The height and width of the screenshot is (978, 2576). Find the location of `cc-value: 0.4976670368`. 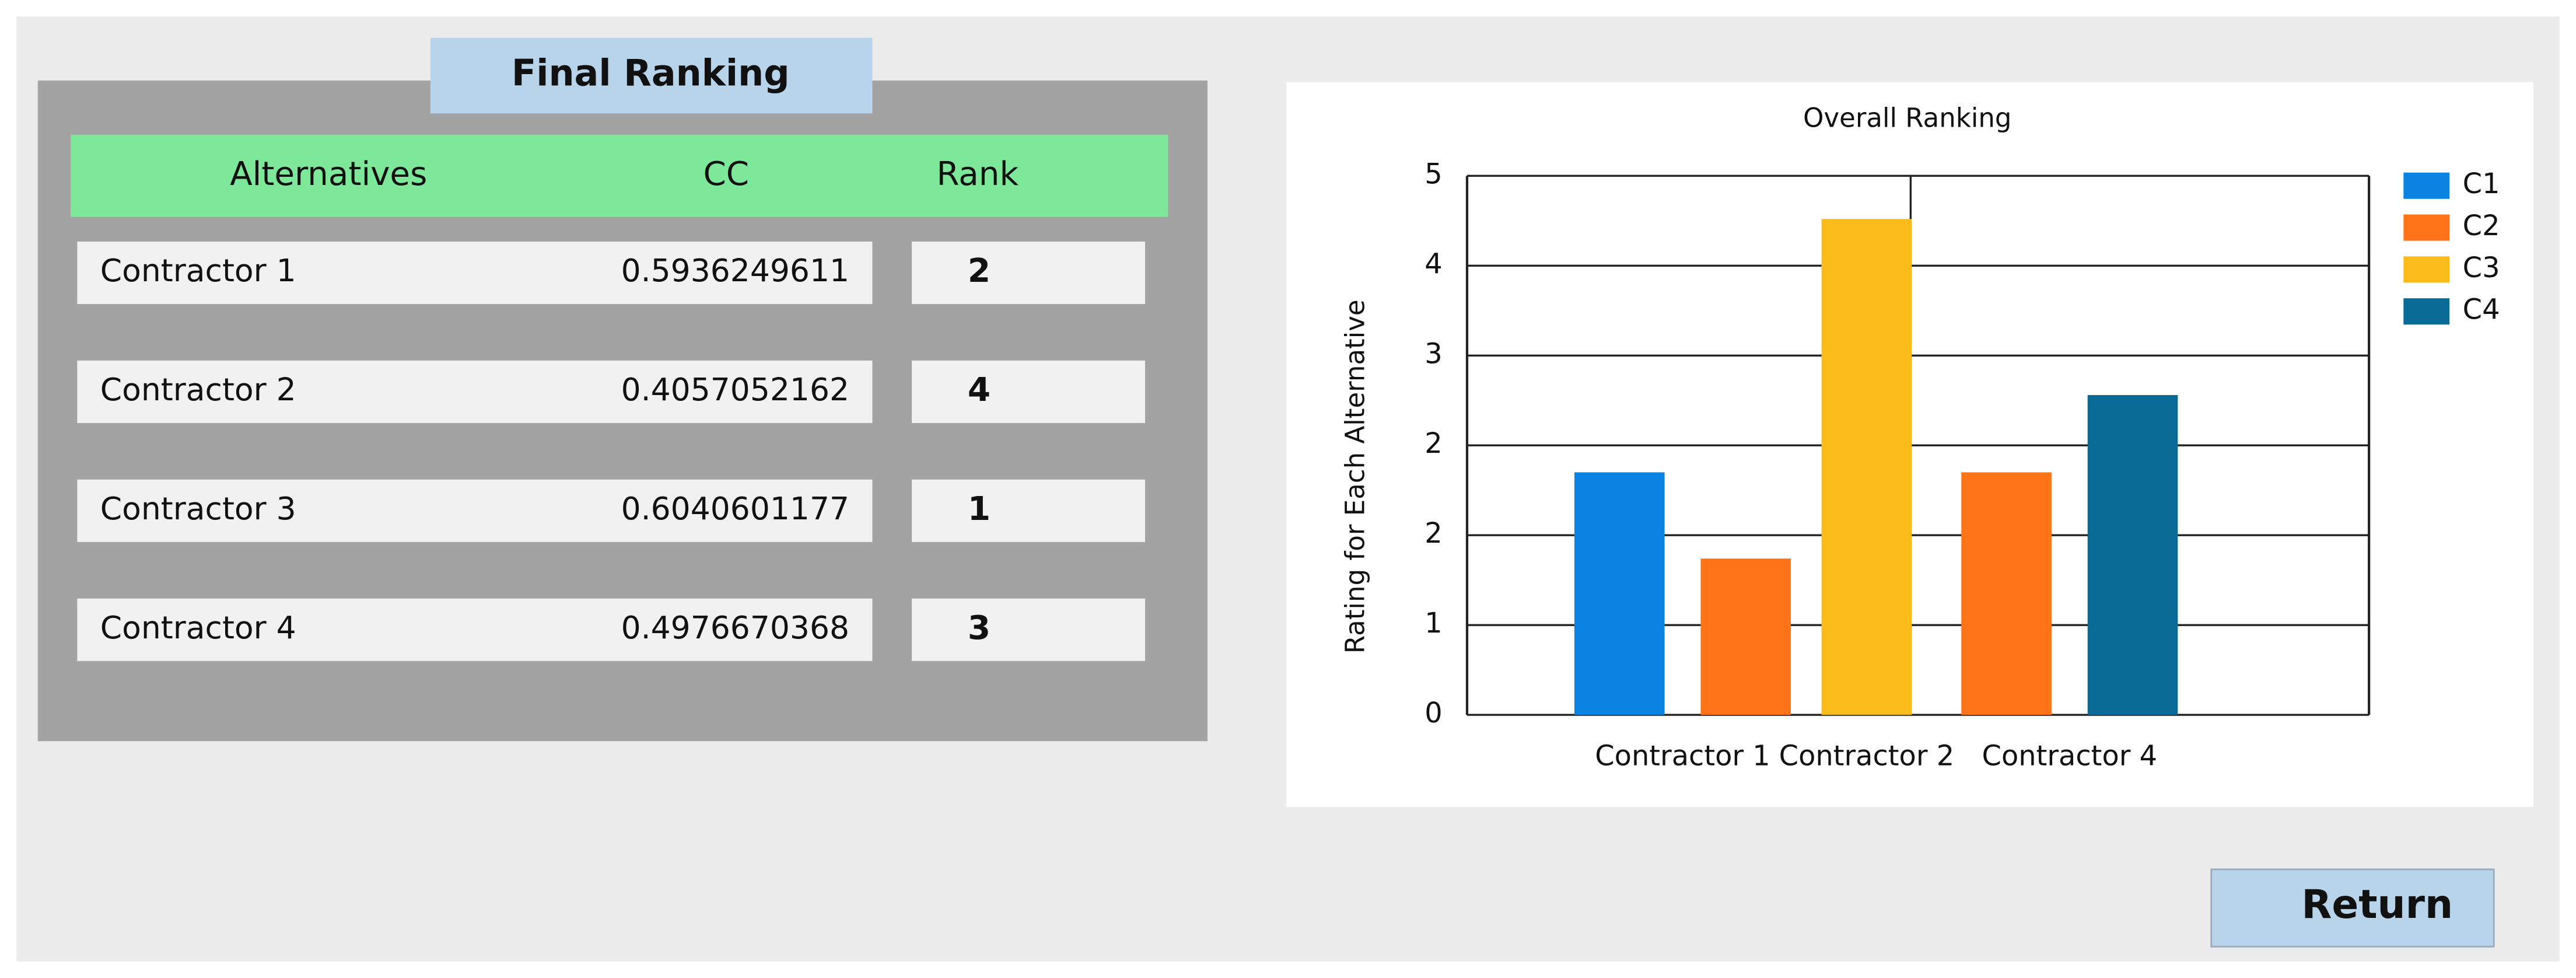

cc-value: 0.4976670368 is located at coordinates (735, 627).